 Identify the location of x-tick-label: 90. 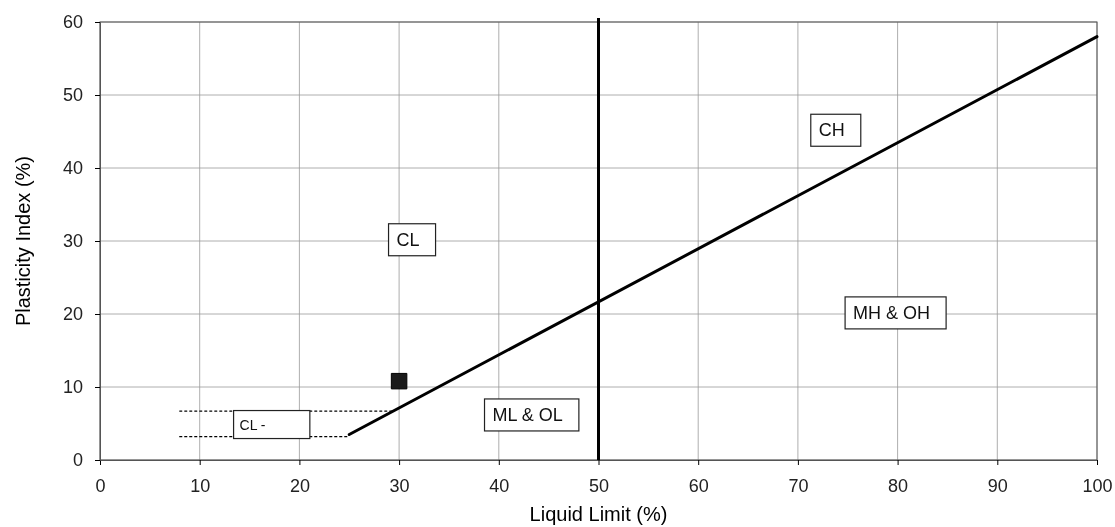
(997, 485).